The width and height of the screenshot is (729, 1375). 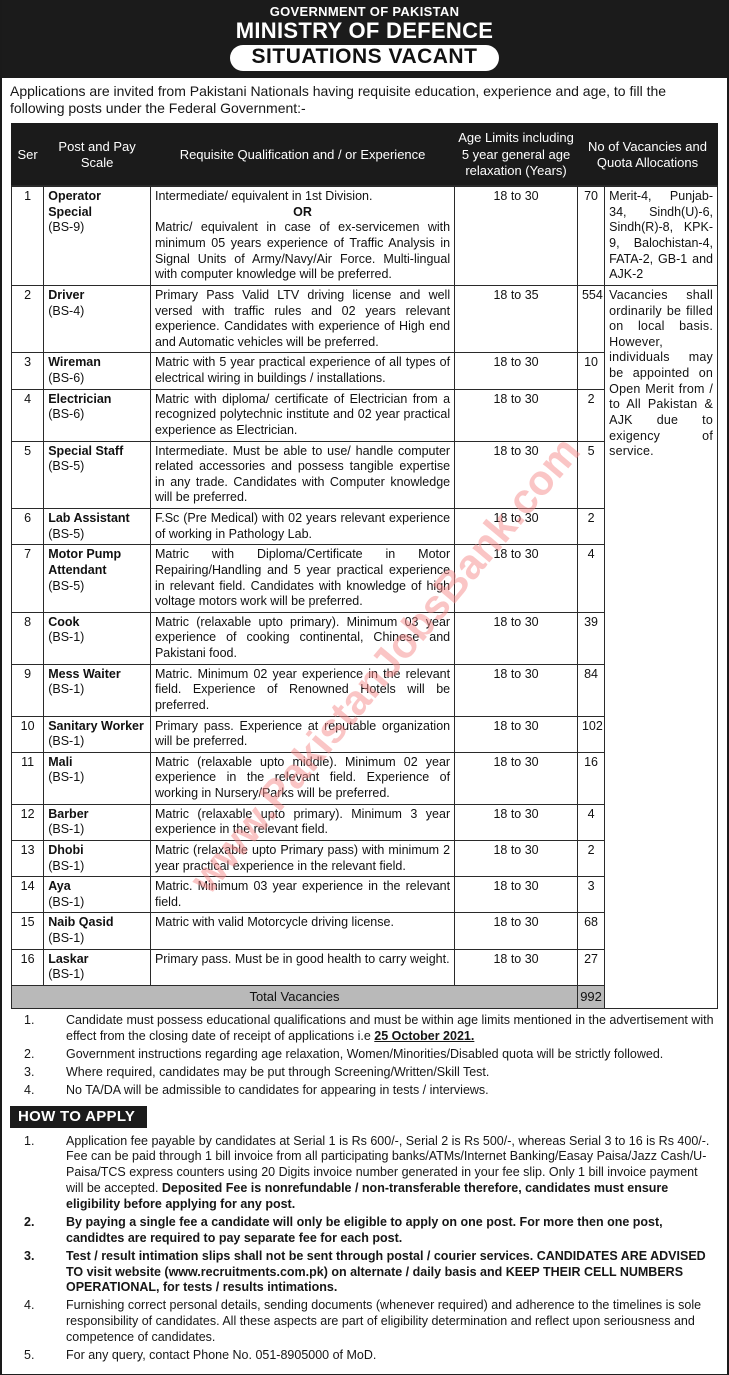 I want to click on post-pay-scale: (BS-5), so click(x=66, y=585).